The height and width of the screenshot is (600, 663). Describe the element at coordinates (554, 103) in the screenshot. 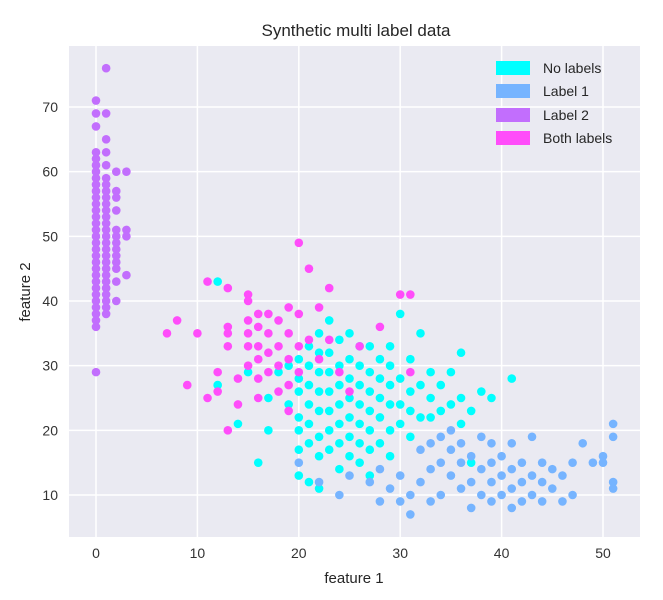

I see `legend: No labels Label 1 Label 2 Both labels` at that location.